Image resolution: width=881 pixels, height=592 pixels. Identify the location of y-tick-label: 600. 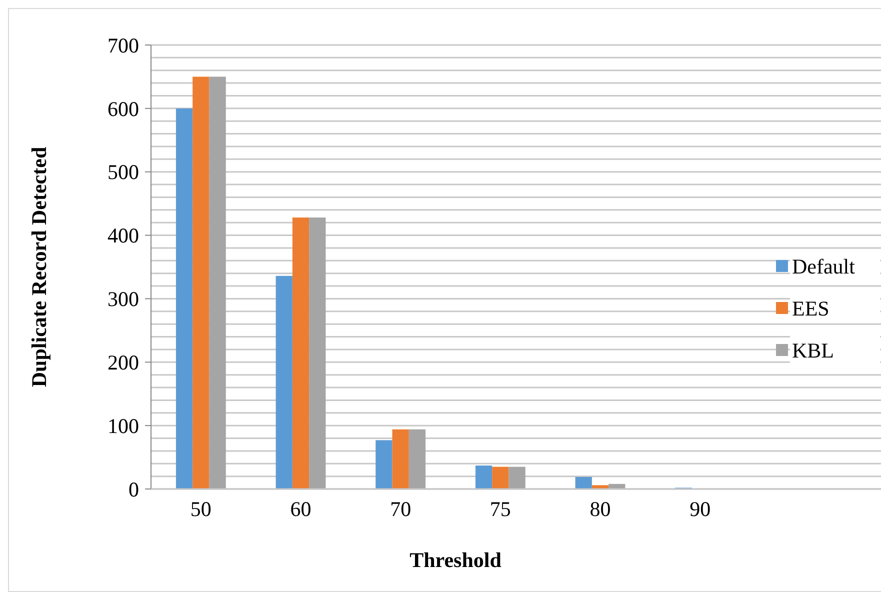
(123, 108).